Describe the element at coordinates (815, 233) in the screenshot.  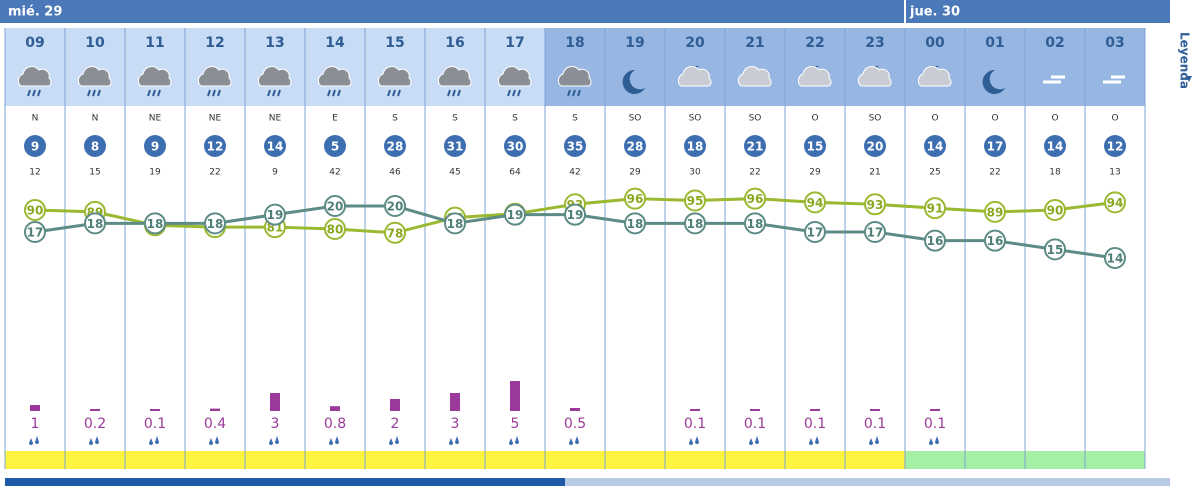
I see `temperature-value: 17` at that location.